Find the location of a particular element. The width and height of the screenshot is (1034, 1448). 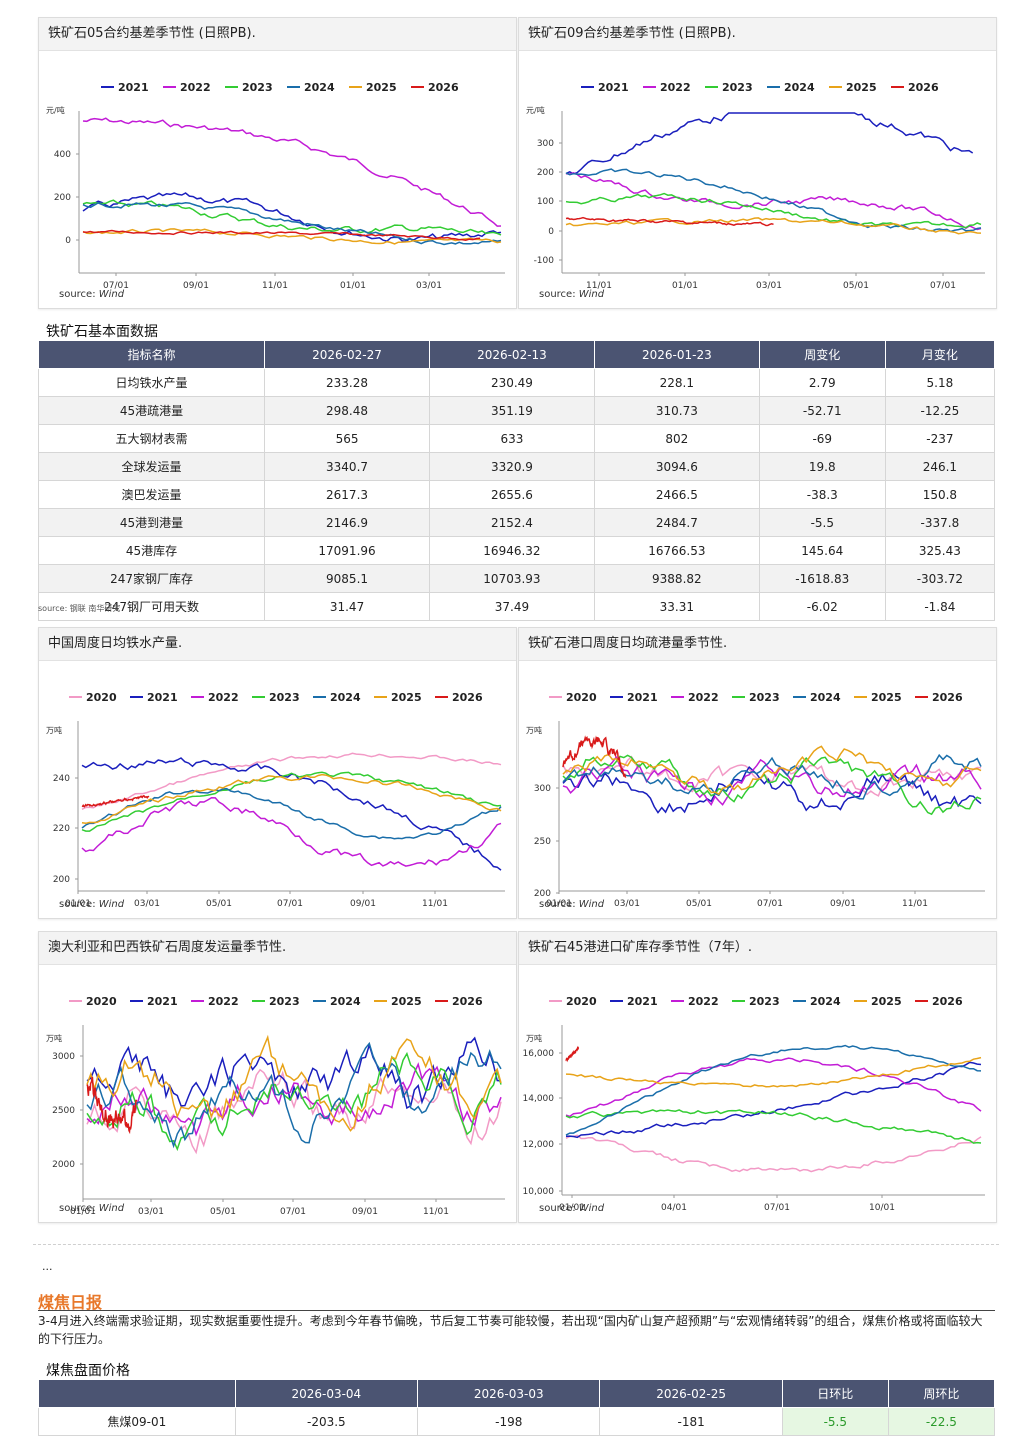

table-cell: -69 is located at coordinates (822, 438).